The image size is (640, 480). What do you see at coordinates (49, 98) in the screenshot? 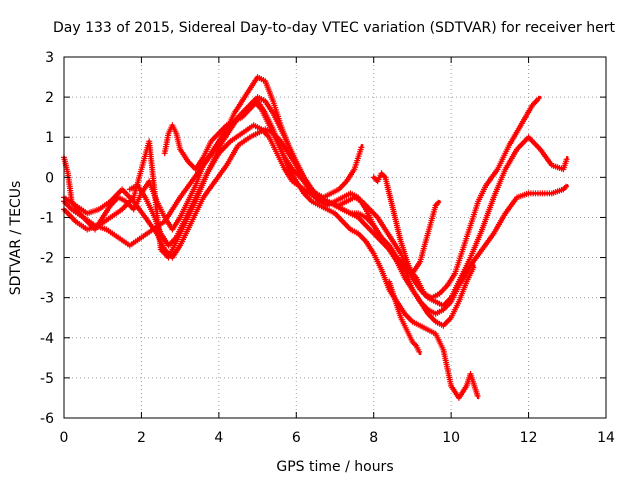
I see `y-tick-label: 2` at bounding box center [49, 98].